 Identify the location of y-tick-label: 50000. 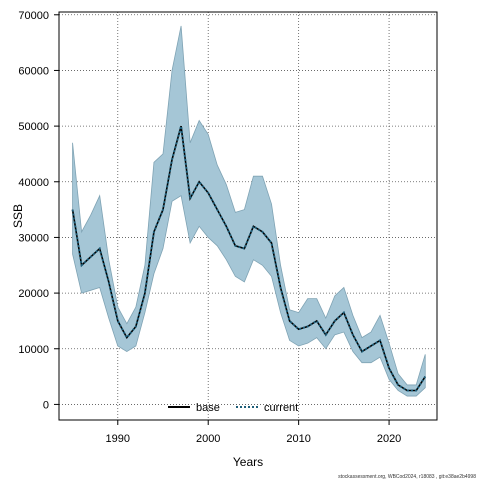
(33, 127).